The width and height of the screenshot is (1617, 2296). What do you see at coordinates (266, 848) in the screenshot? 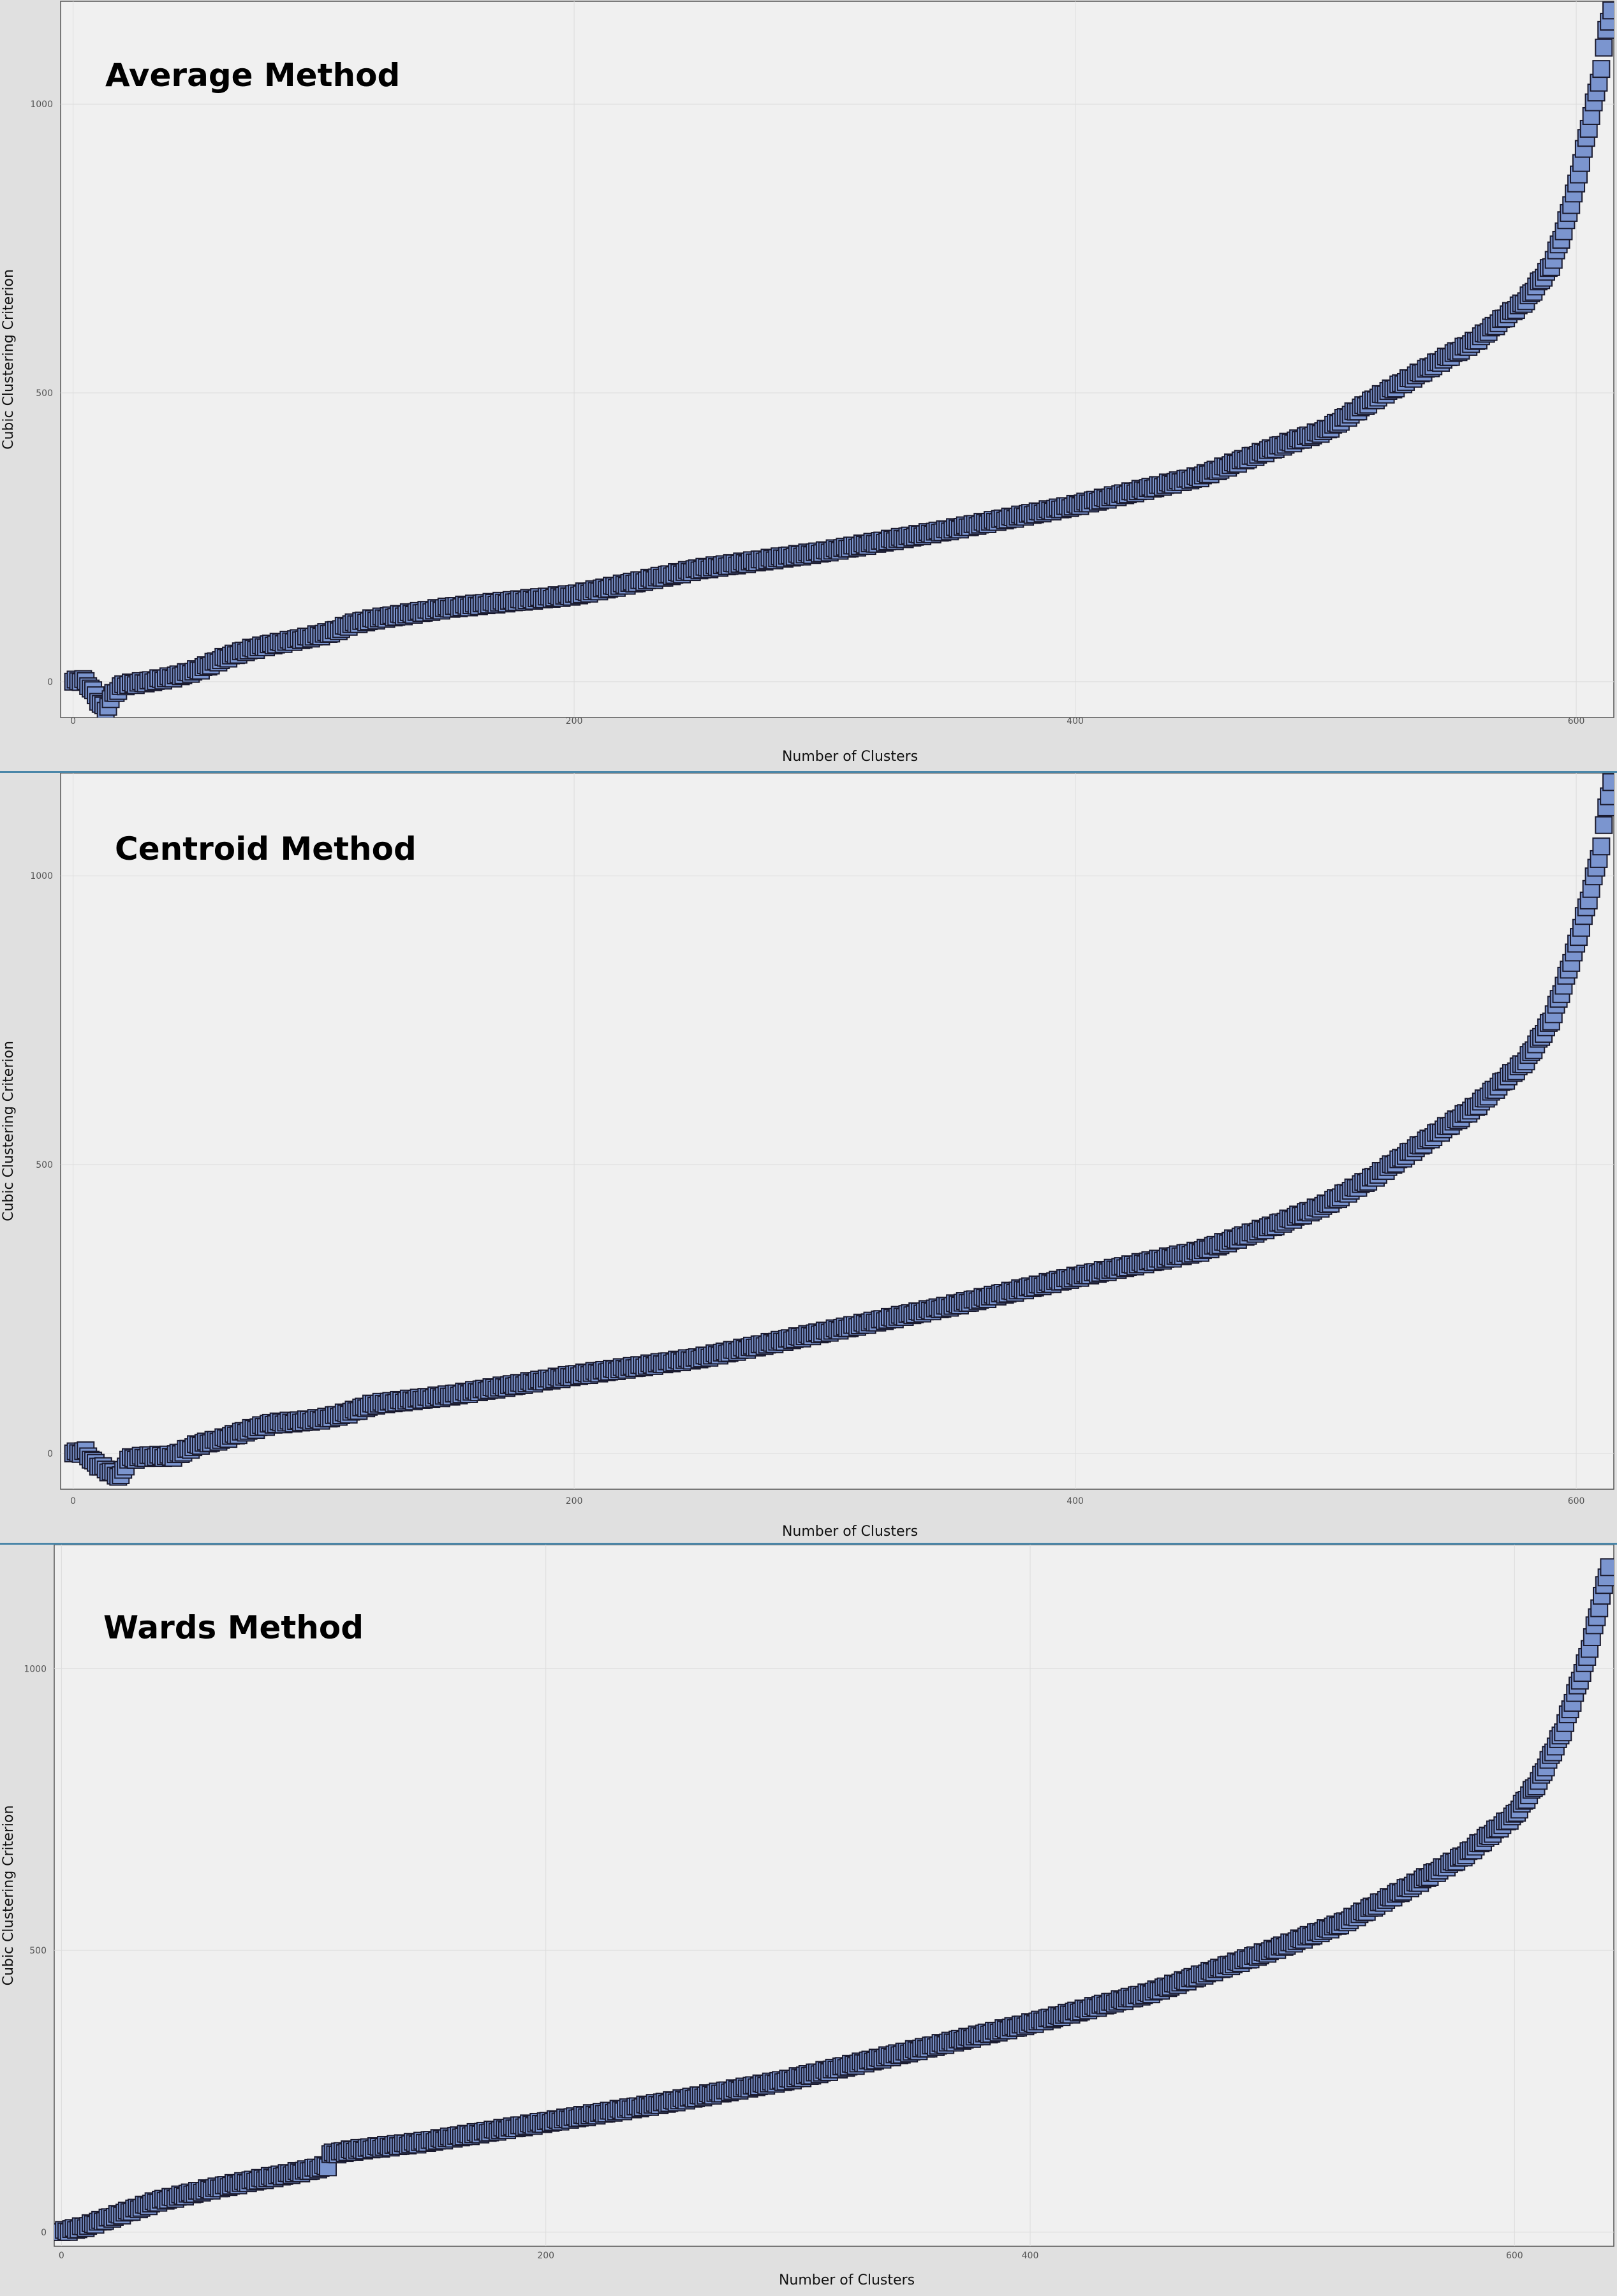
I see `centroid-method-title: Centroid Method` at bounding box center [266, 848].